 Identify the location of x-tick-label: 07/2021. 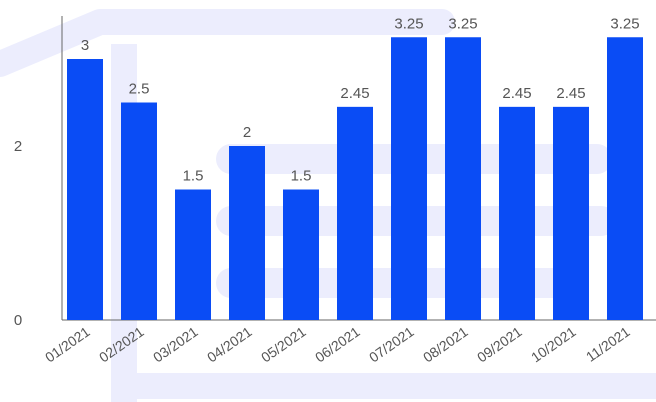
(391, 344).